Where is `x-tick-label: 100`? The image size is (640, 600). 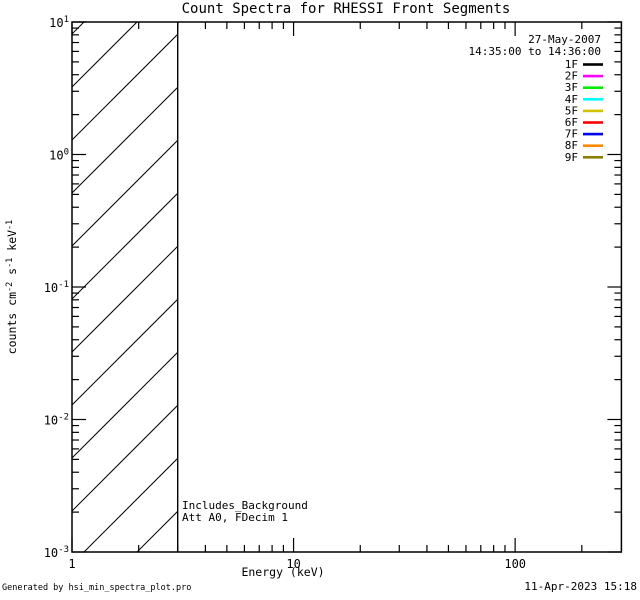 x-tick-label: 100 is located at coordinates (515, 564).